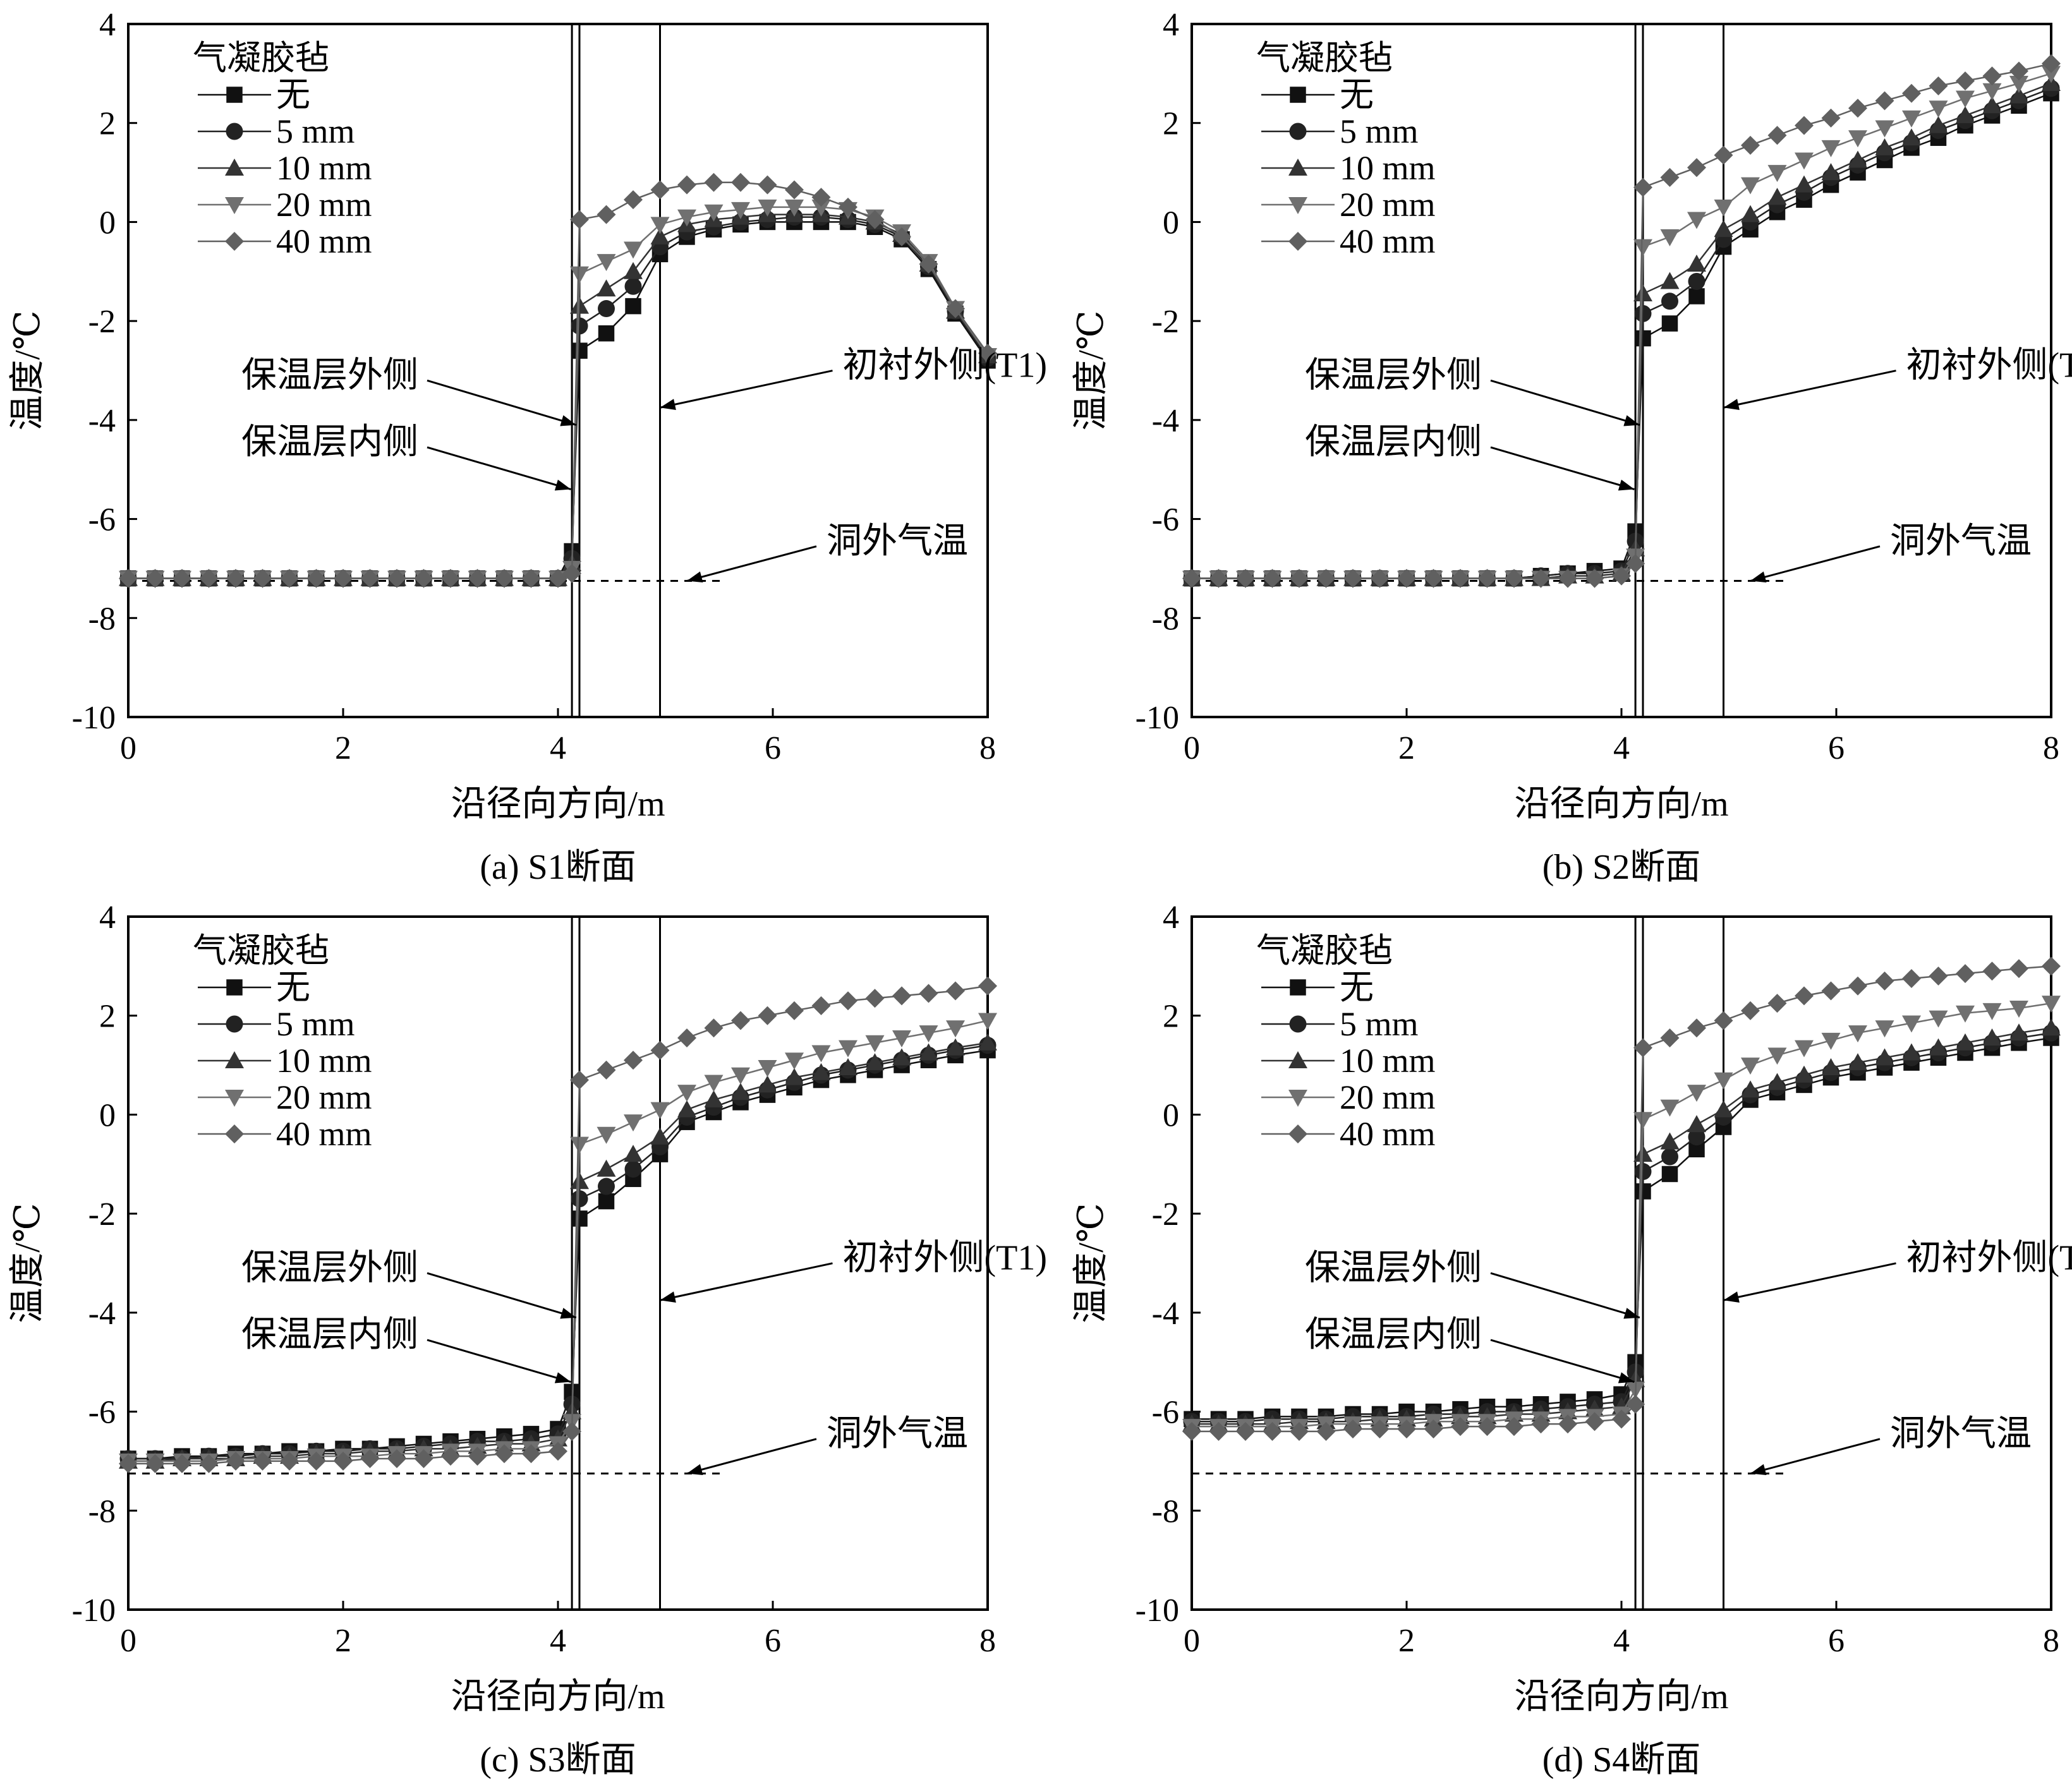 Image resolution: width=2072 pixels, height=1784 pixels. I want to click on annotation-label: 保温层外侧, so click(329, 375).